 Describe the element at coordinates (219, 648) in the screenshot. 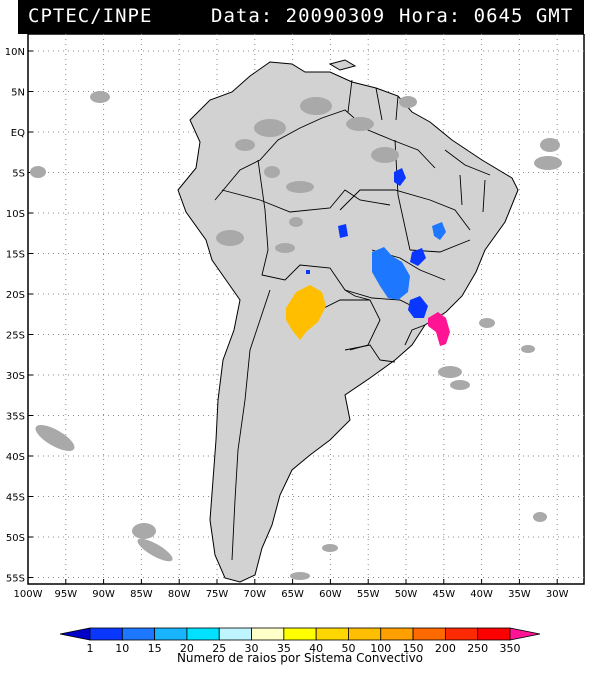

I see `legend-tick-label: 25` at that location.